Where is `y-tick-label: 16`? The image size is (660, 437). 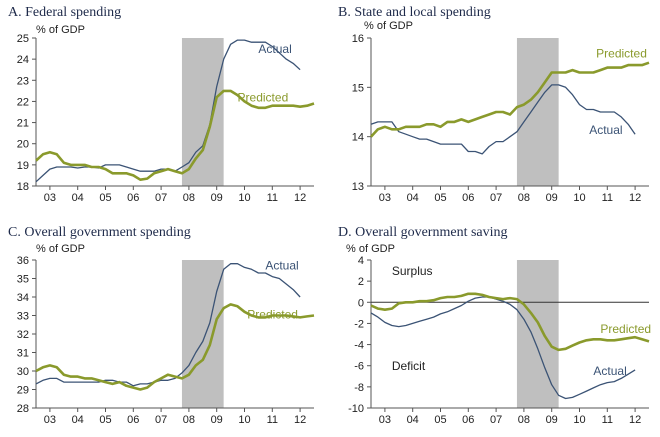 y-tick-label: 16 is located at coordinates (358, 39).